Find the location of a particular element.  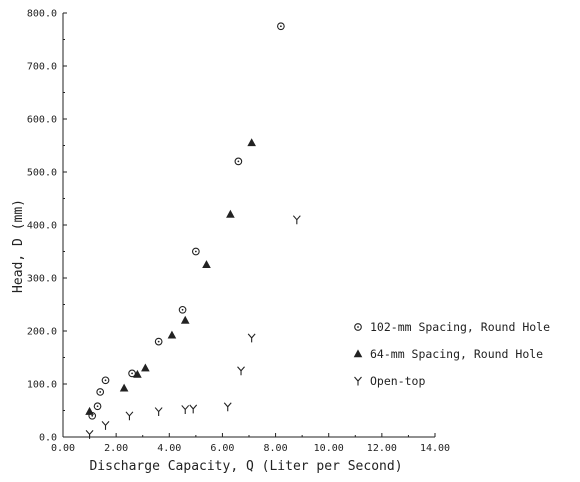

legend-label: Open-top is located at coordinates (397, 381).